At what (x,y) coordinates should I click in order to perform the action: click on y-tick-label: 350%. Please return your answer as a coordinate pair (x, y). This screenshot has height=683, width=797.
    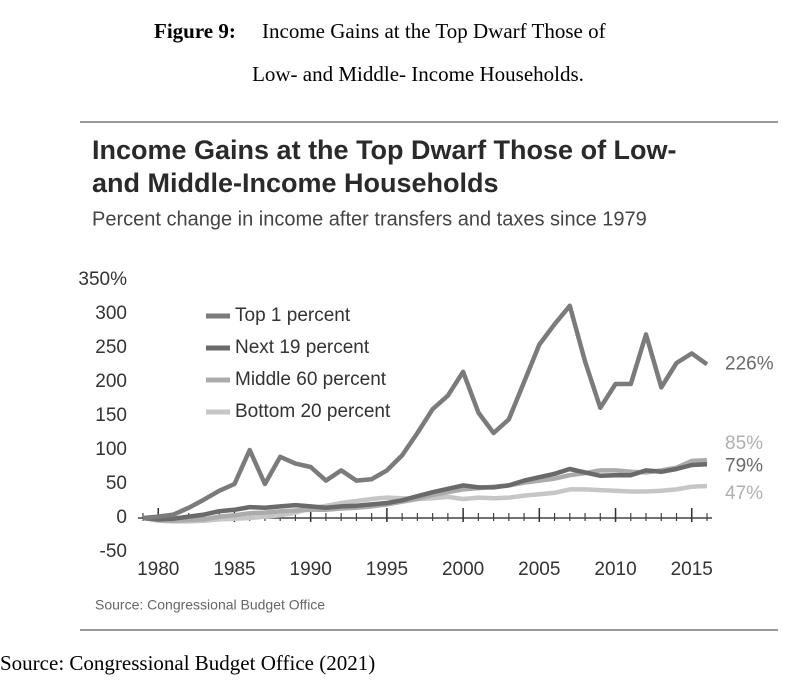
    Looking at the image, I should click on (102, 279).